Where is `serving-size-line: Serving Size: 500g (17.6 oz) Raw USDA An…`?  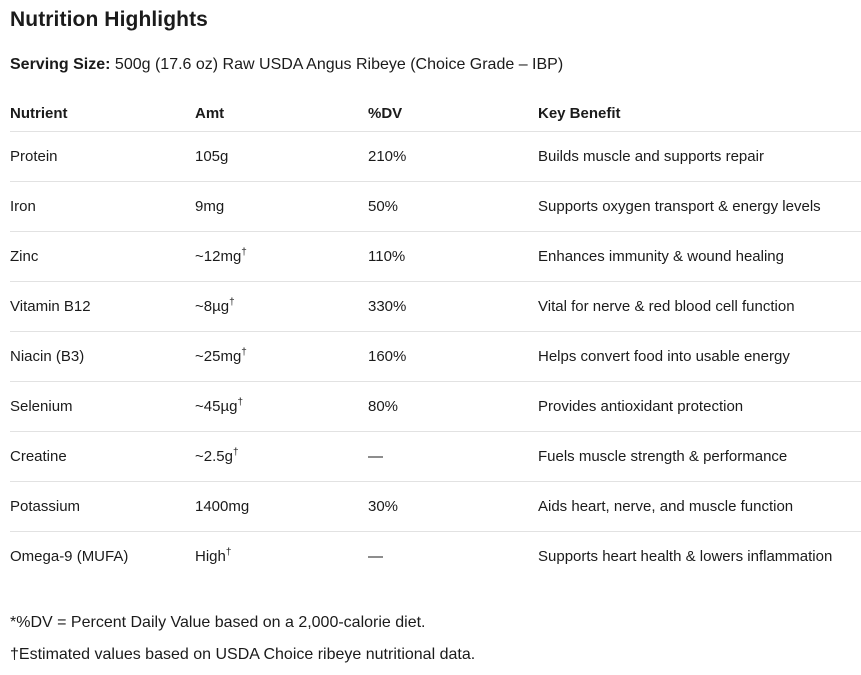
serving-size-line: Serving Size: 500g (17.6 oz) Raw USDA An… is located at coordinates (435, 65).